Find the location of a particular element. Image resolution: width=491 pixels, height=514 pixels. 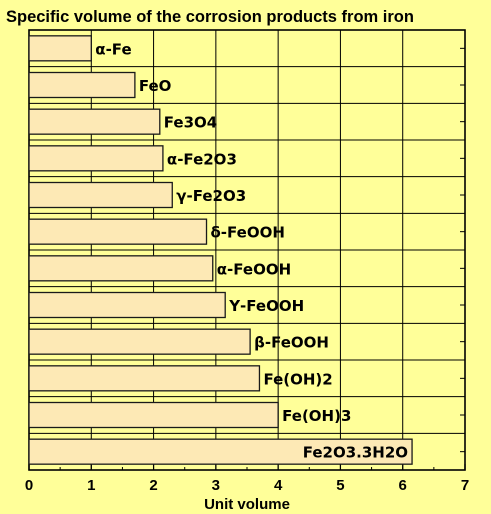

bar-label: Υ-FeOOH is located at coordinates (266, 306).